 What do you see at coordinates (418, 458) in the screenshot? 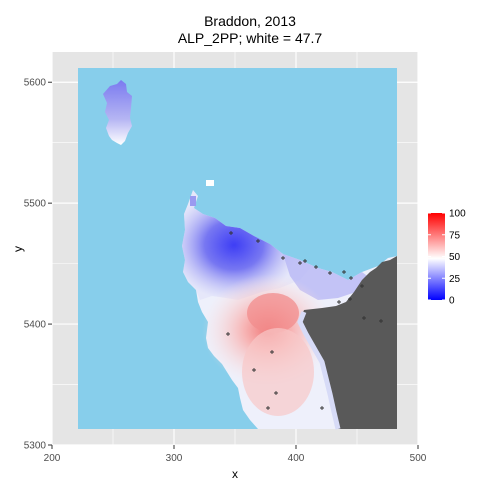
I see `x-tick-label: 500` at bounding box center [418, 458].